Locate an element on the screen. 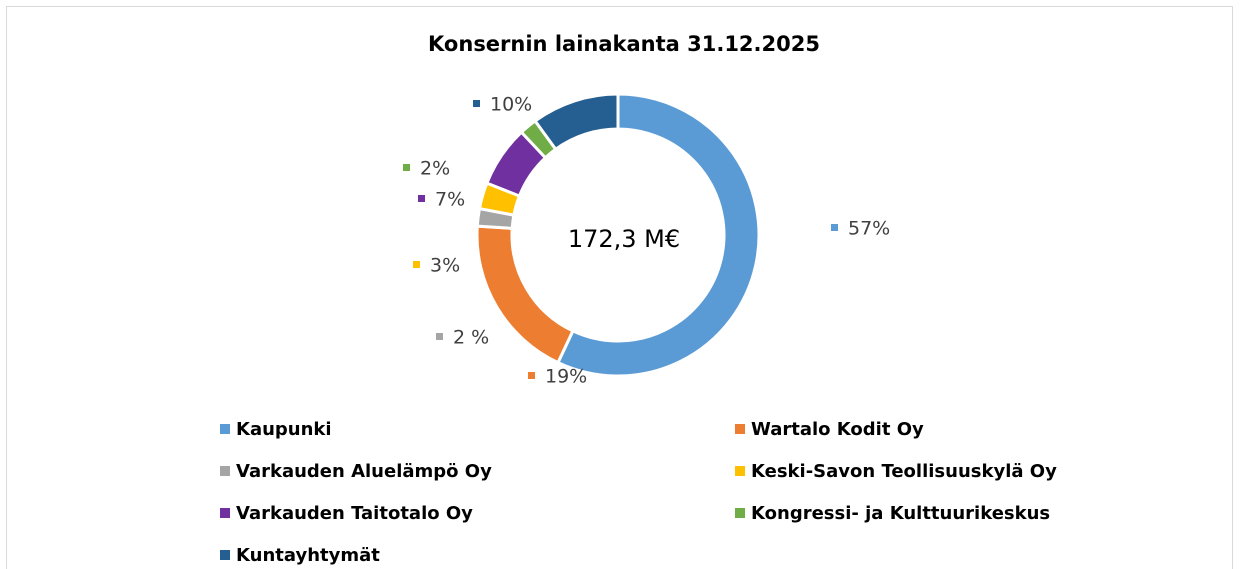 The width and height of the screenshot is (1240, 569). legend-label: Keski-Savon Teollisuuskylä Oy is located at coordinates (904, 471).